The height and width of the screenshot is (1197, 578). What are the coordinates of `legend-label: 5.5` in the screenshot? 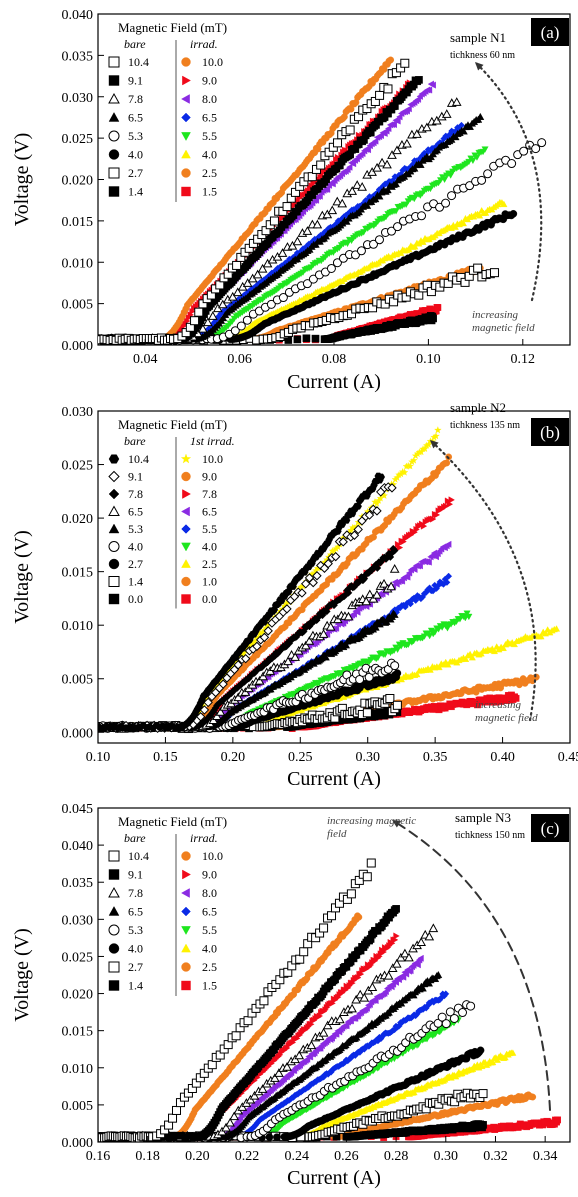 It's located at (209, 136).